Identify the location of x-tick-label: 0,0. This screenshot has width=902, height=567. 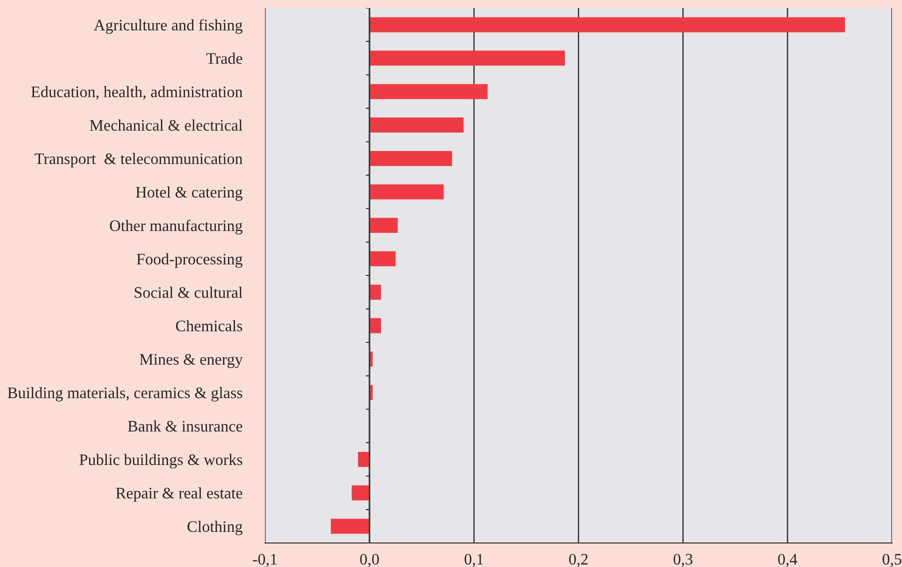
(369, 560).